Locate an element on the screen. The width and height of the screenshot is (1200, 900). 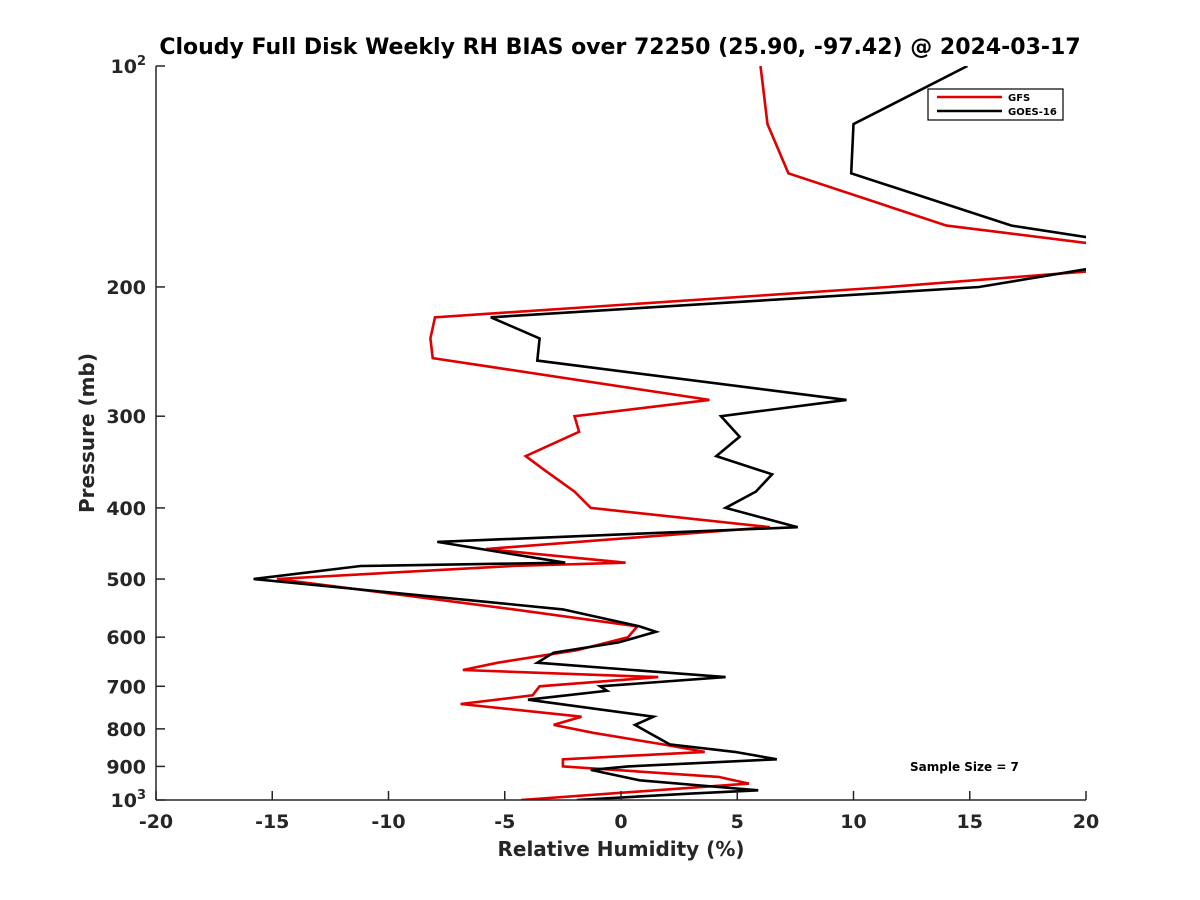
x-tick-label: 15 is located at coordinates (970, 822).